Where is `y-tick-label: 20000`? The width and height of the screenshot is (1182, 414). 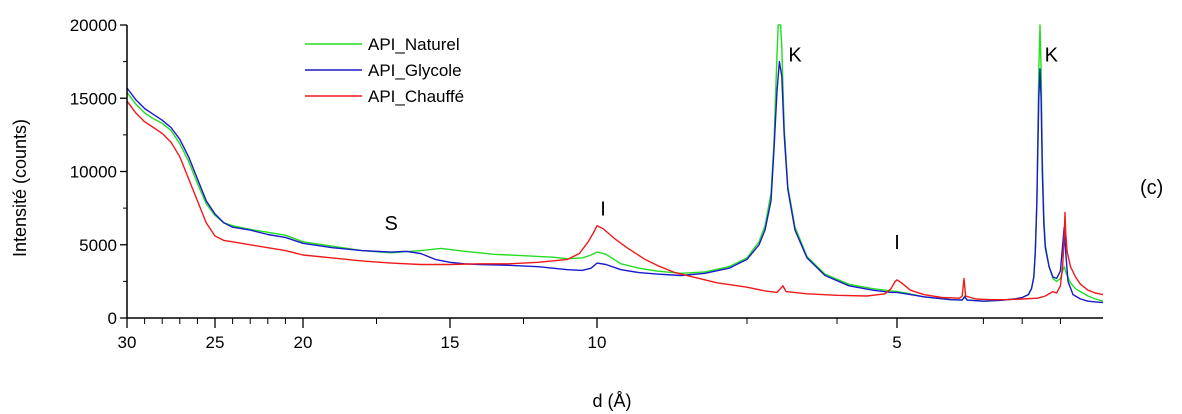
y-tick-label: 20000 is located at coordinates (93, 25).